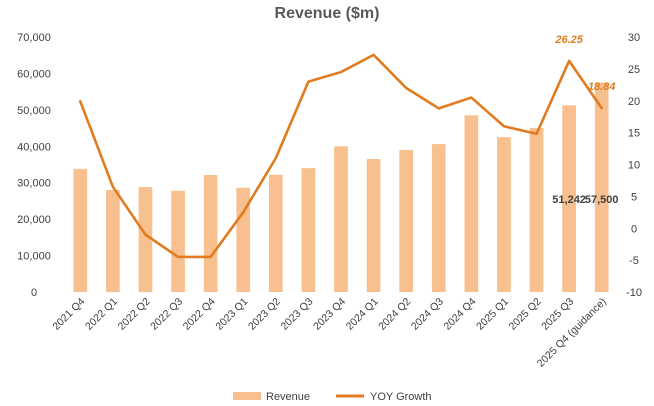 The width and height of the screenshot is (654, 406). Describe the element at coordinates (634, 197) in the screenshot. I see `right-axis-tick-label: 5` at that location.